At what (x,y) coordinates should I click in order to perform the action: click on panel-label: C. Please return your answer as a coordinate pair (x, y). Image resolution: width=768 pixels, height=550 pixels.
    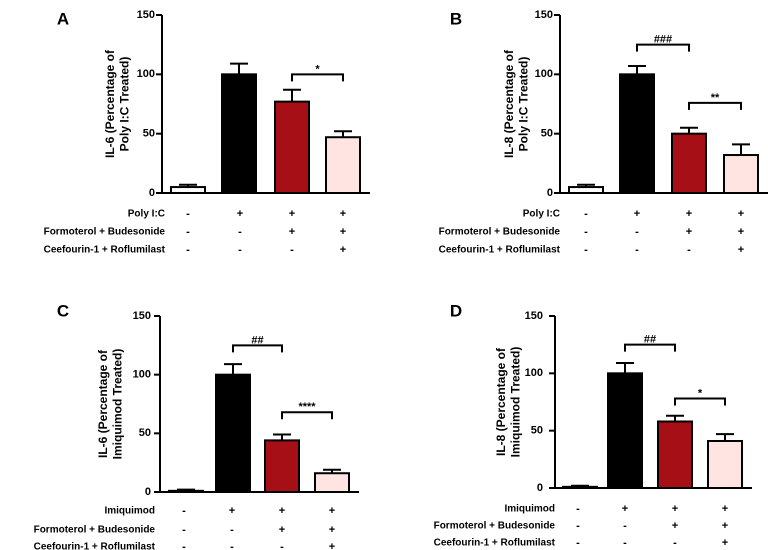
    Looking at the image, I should click on (63, 310).